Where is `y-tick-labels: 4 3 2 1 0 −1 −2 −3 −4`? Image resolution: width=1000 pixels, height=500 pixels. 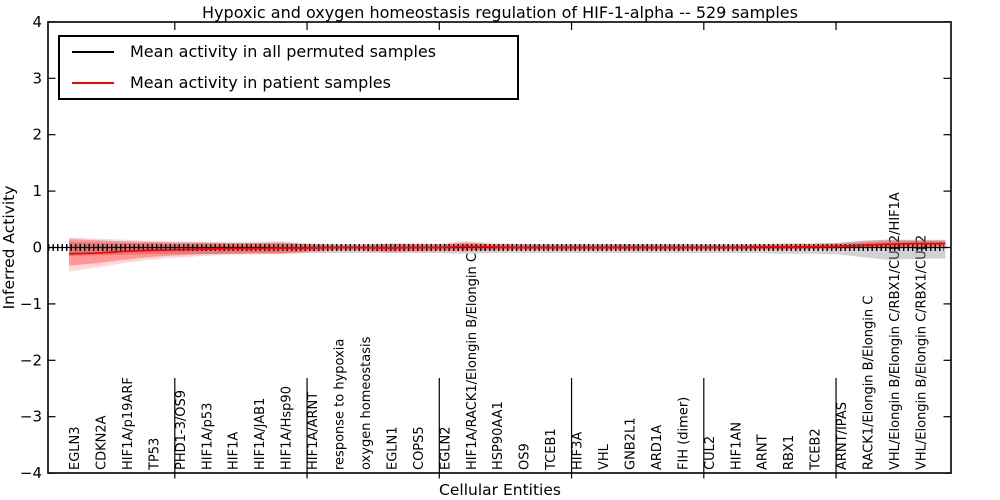 y-tick-labels: 4 3 2 1 0 −1 −2 −3 −4 is located at coordinates (31, 247).